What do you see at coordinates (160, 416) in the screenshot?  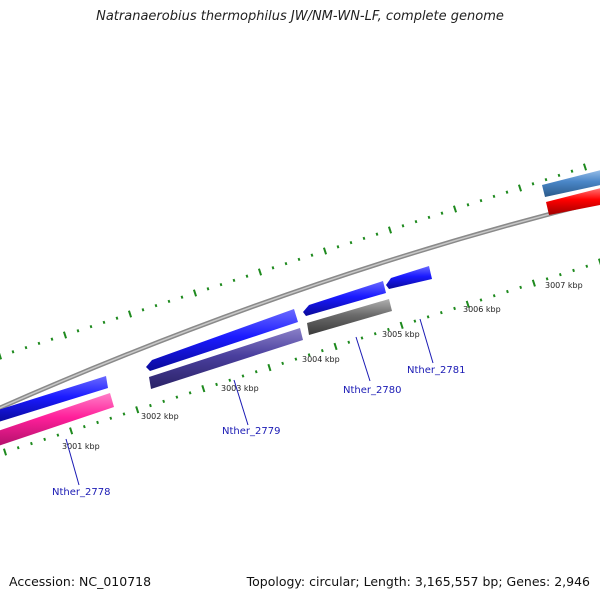 I see `kbp-label: 3002 kbp` at bounding box center [160, 416].